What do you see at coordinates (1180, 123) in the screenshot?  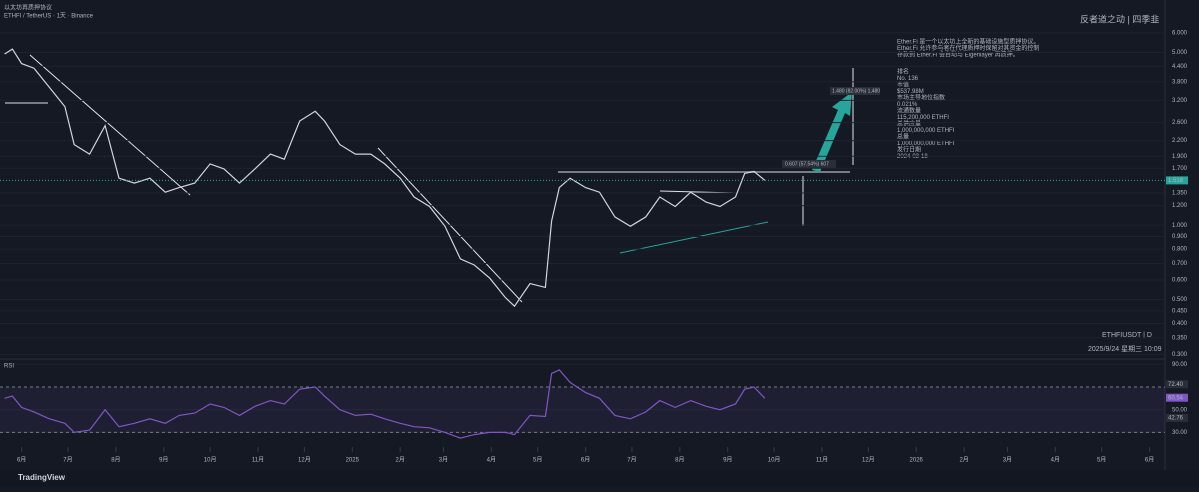 I see `y-tick-label: 2.600` at bounding box center [1180, 123].